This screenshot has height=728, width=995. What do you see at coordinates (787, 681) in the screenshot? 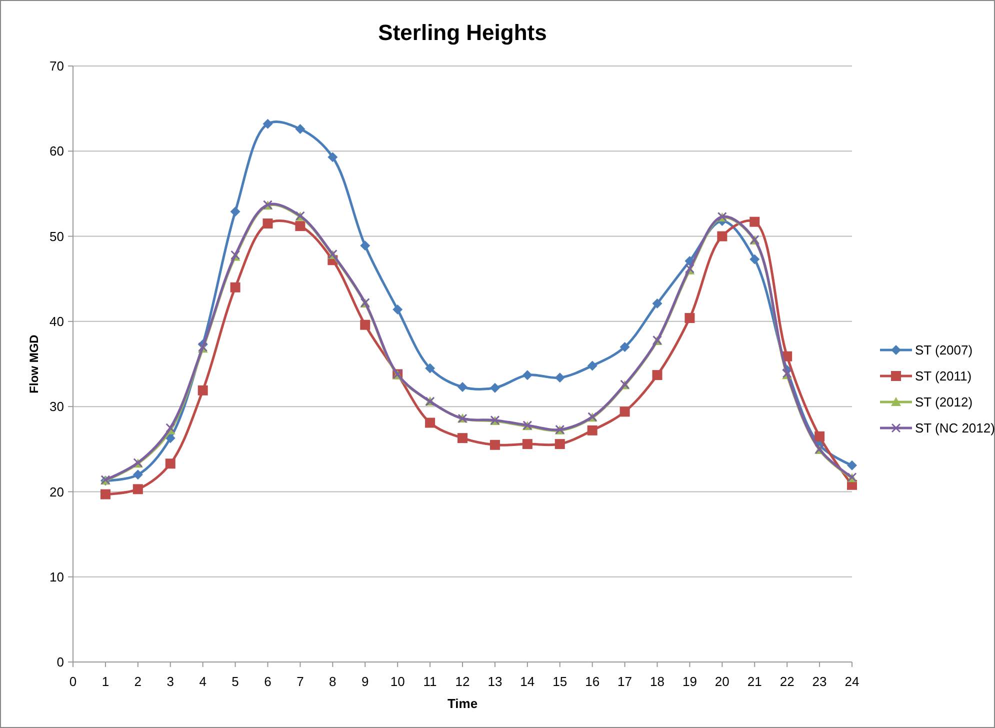
I see `x-tick-label: 22` at bounding box center [787, 681].